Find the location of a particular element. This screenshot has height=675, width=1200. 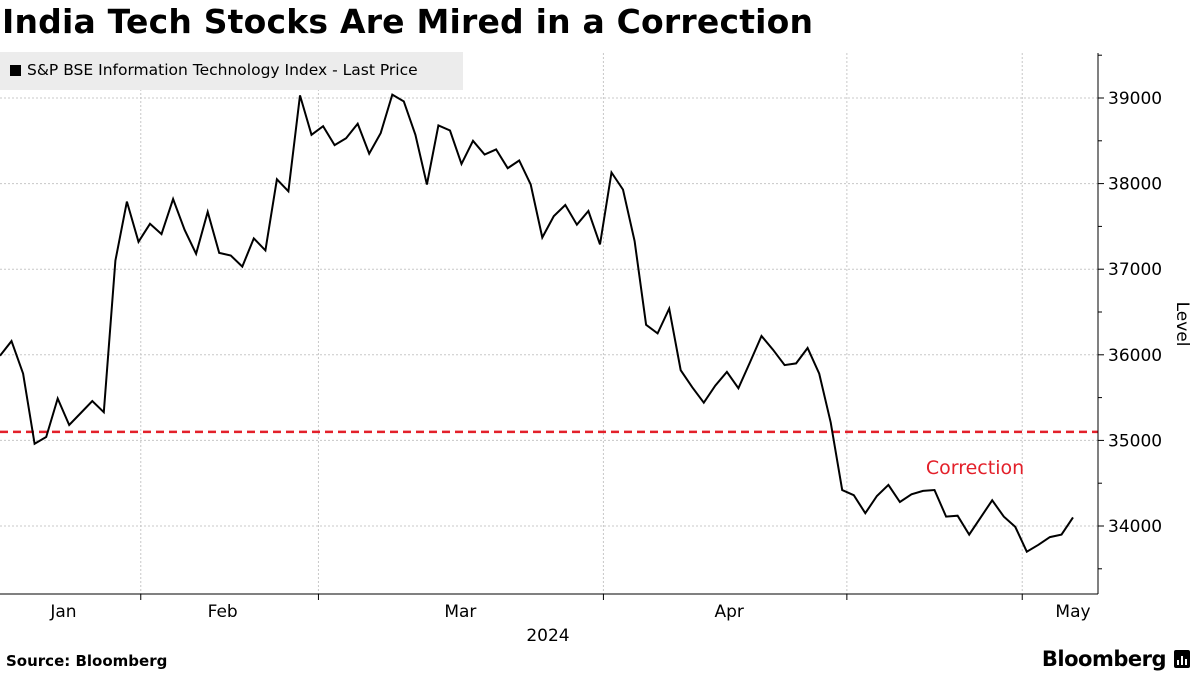

bar-chart-icon is located at coordinates (1182, 659).